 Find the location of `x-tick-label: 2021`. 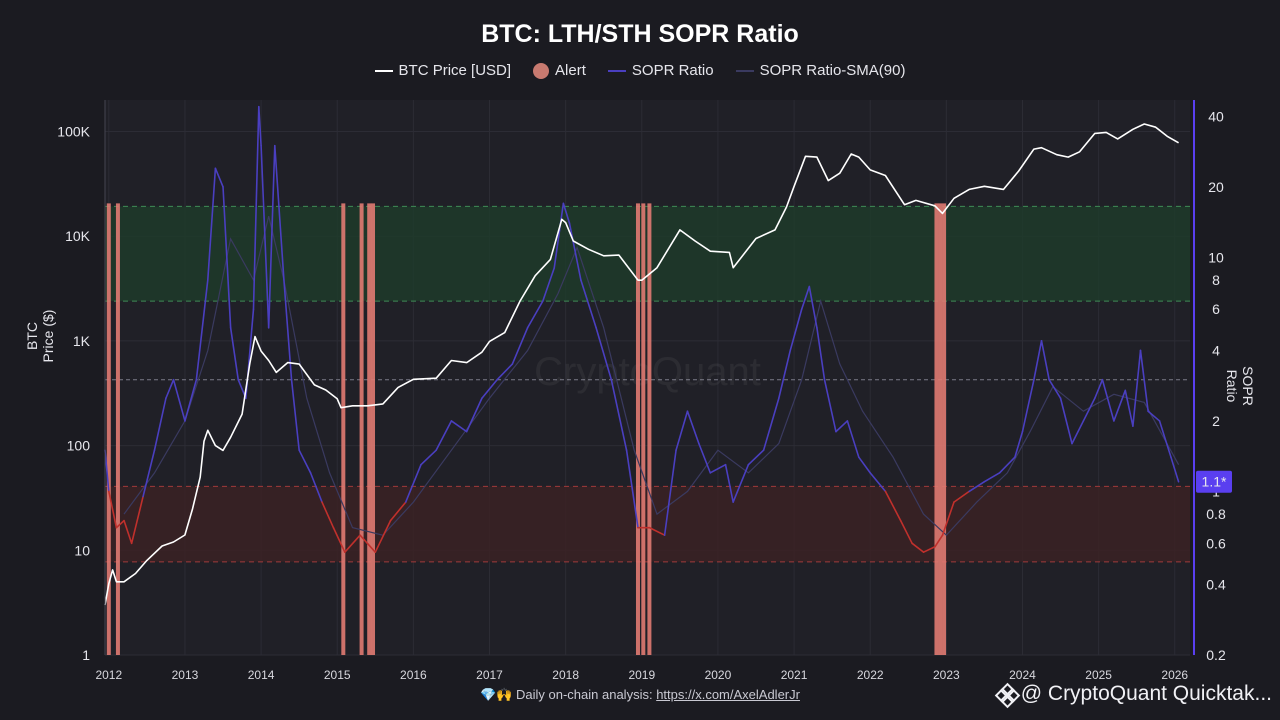

x-tick-label: 2021 is located at coordinates (794, 675).